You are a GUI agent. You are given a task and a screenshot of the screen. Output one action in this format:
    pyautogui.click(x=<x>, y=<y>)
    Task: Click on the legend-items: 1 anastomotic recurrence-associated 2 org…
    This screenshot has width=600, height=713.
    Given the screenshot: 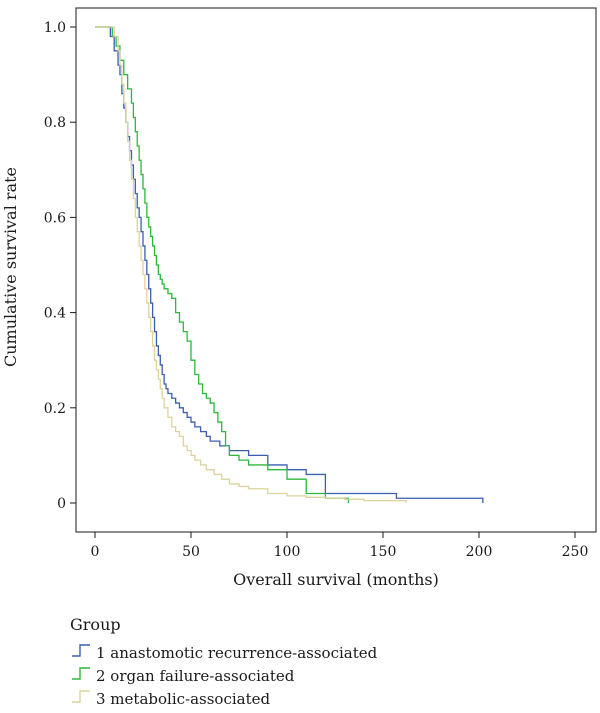 What is the action you would take?
    pyautogui.click(x=225, y=676)
    